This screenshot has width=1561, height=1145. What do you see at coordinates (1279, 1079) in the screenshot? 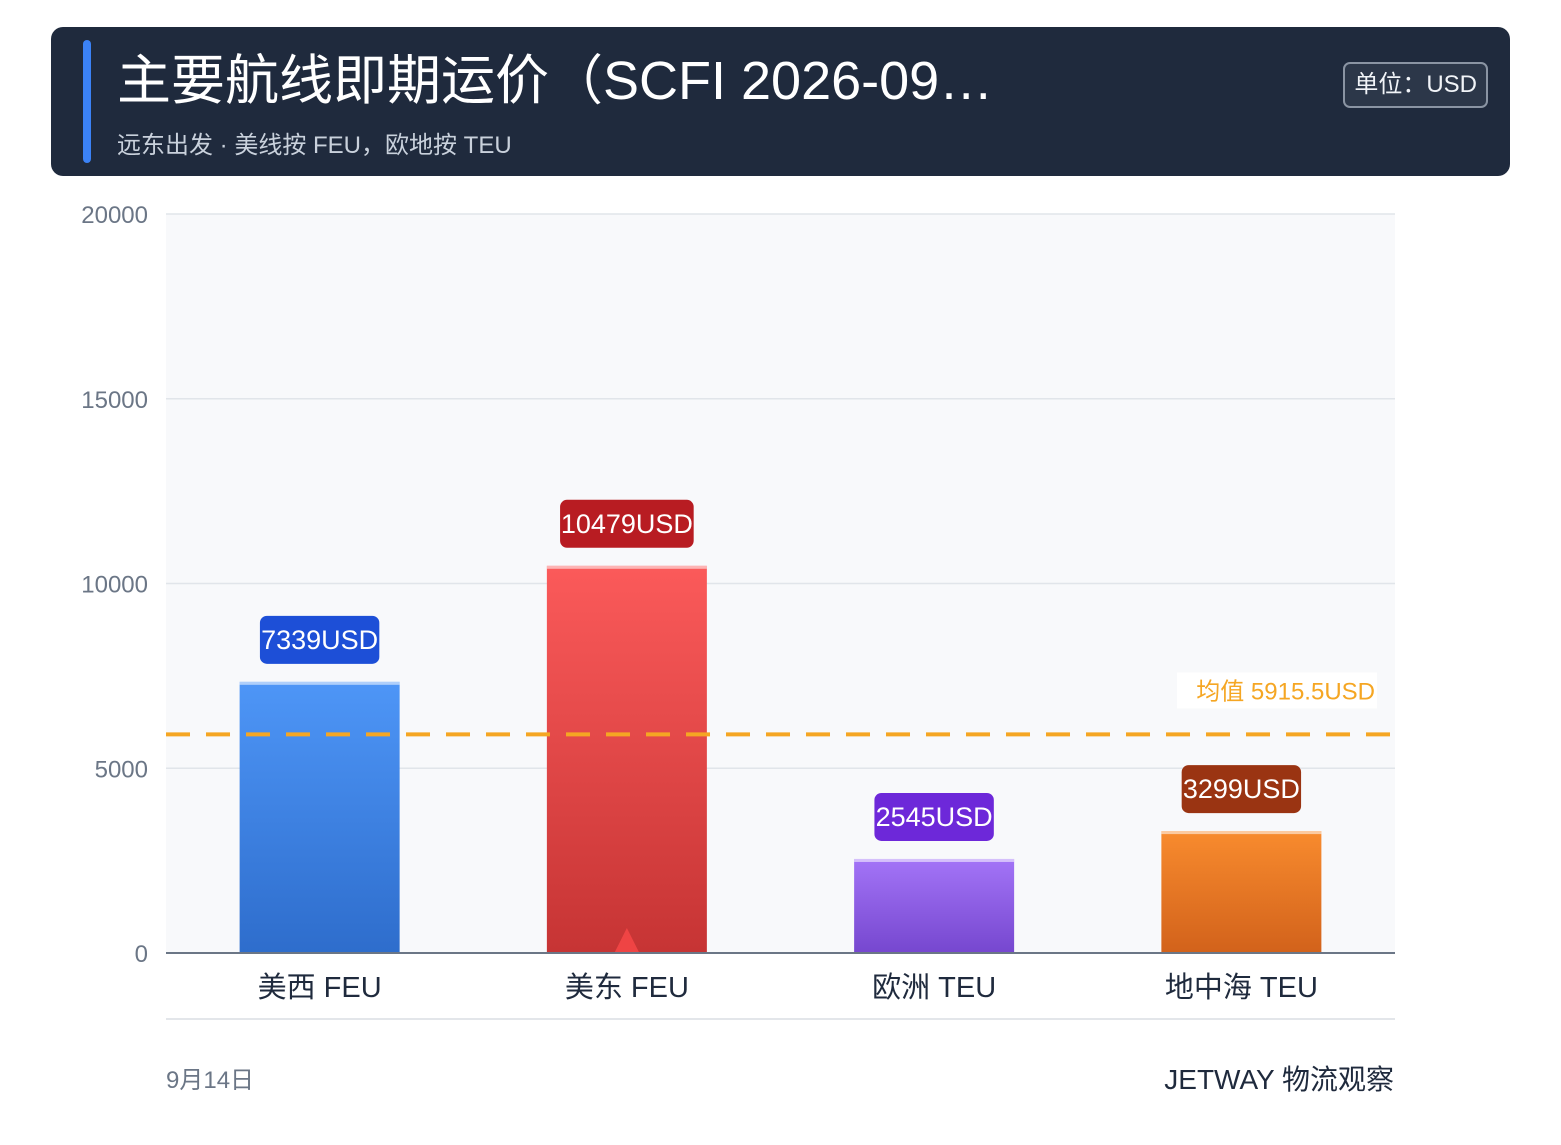
I see `footer-brand: JETWAY 物流观察` at bounding box center [1279, 1079].